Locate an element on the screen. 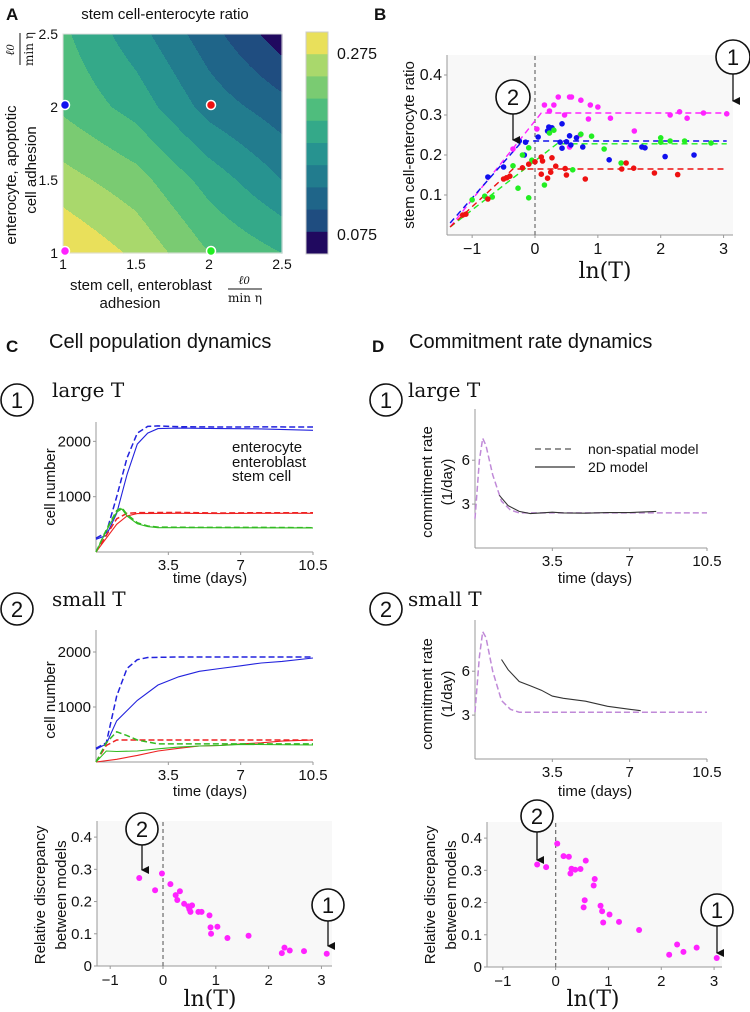 The width and height of the screenshot is (750, 1012). x-tick-label: −1 is located at coordinates (110, 980).